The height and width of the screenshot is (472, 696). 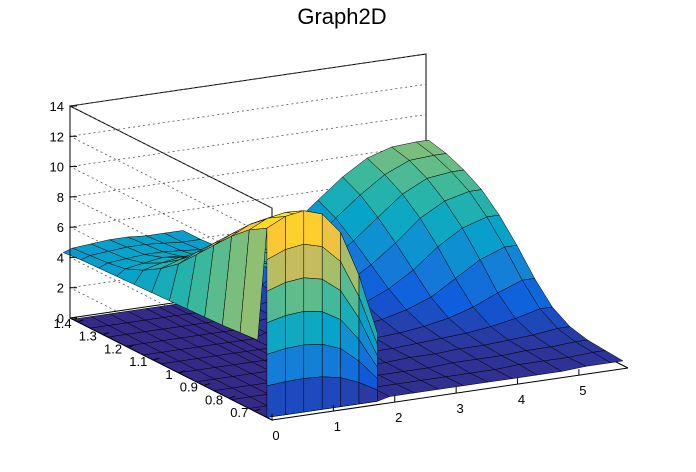 I want to click on z-tick-label: 12, so click(x=57, y=136).